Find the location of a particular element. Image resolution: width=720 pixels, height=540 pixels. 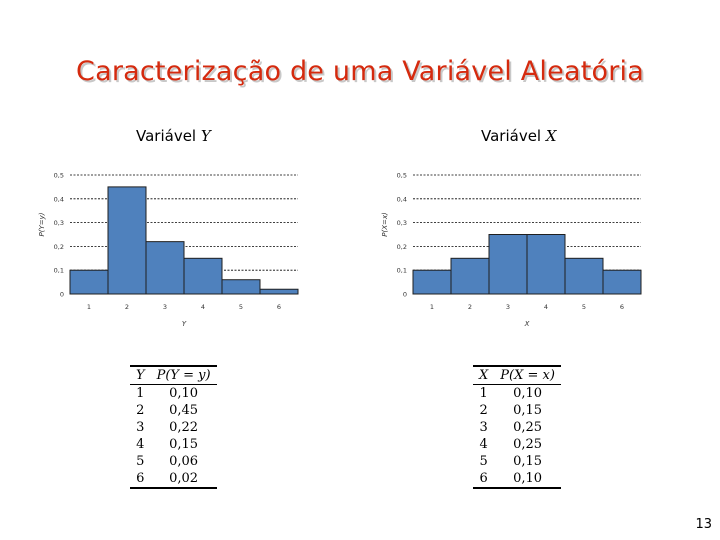

table-row: 4 0,15 is located at coordinates (173, 444).